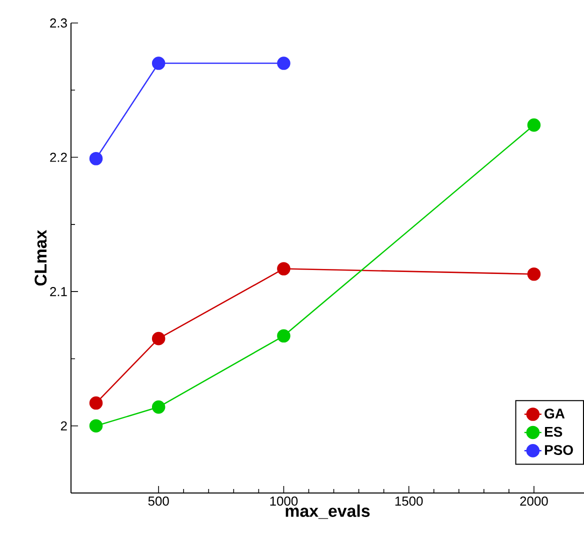 The width and height of the screenshot is (584, 539). I want to click on y-tick-label: 2, so click(63, 425).